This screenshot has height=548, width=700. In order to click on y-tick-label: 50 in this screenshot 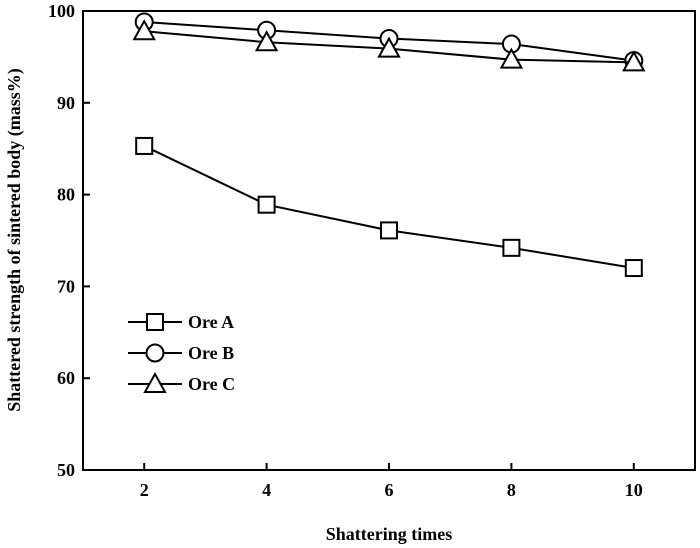, I will do `click(66, 470)`.